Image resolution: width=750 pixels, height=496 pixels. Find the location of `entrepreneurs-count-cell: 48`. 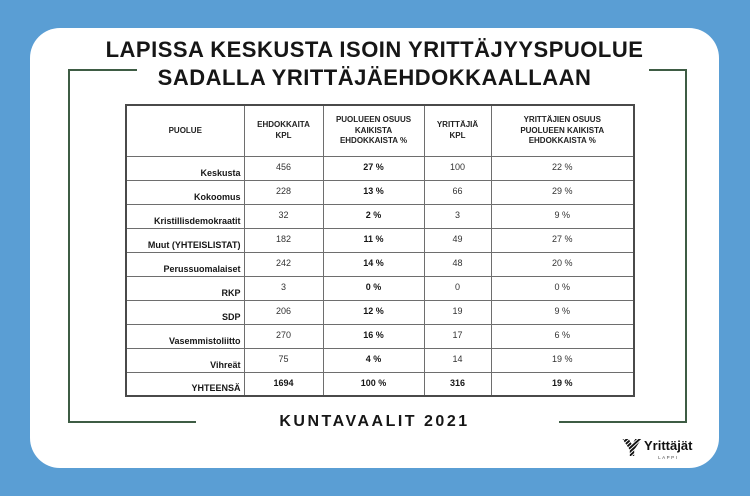

entrepreneurs-count-cell: 48 is located at coordinates (457, 264).